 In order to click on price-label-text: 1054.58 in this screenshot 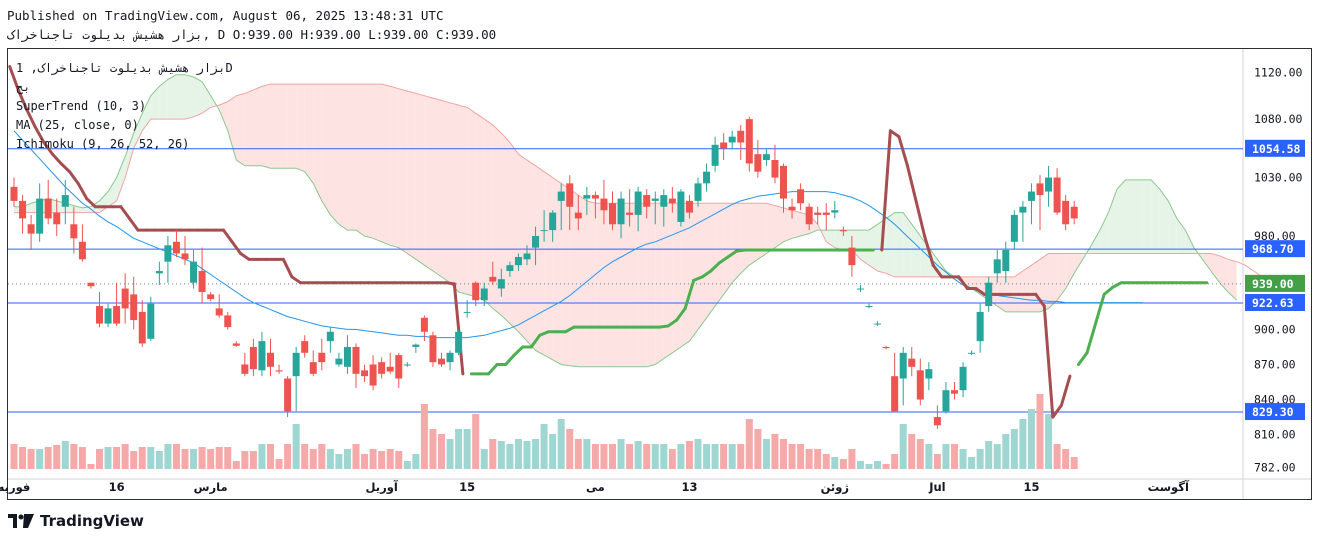, I will do `click(1276, 149)`.